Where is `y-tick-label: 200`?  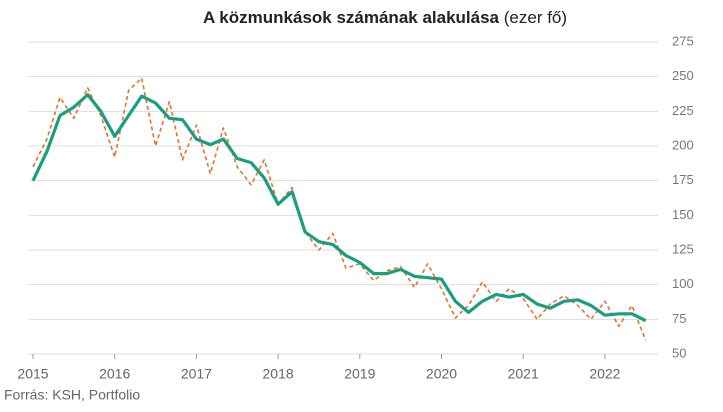
y-tick-label: 200 is located at coordinates (683, 144).